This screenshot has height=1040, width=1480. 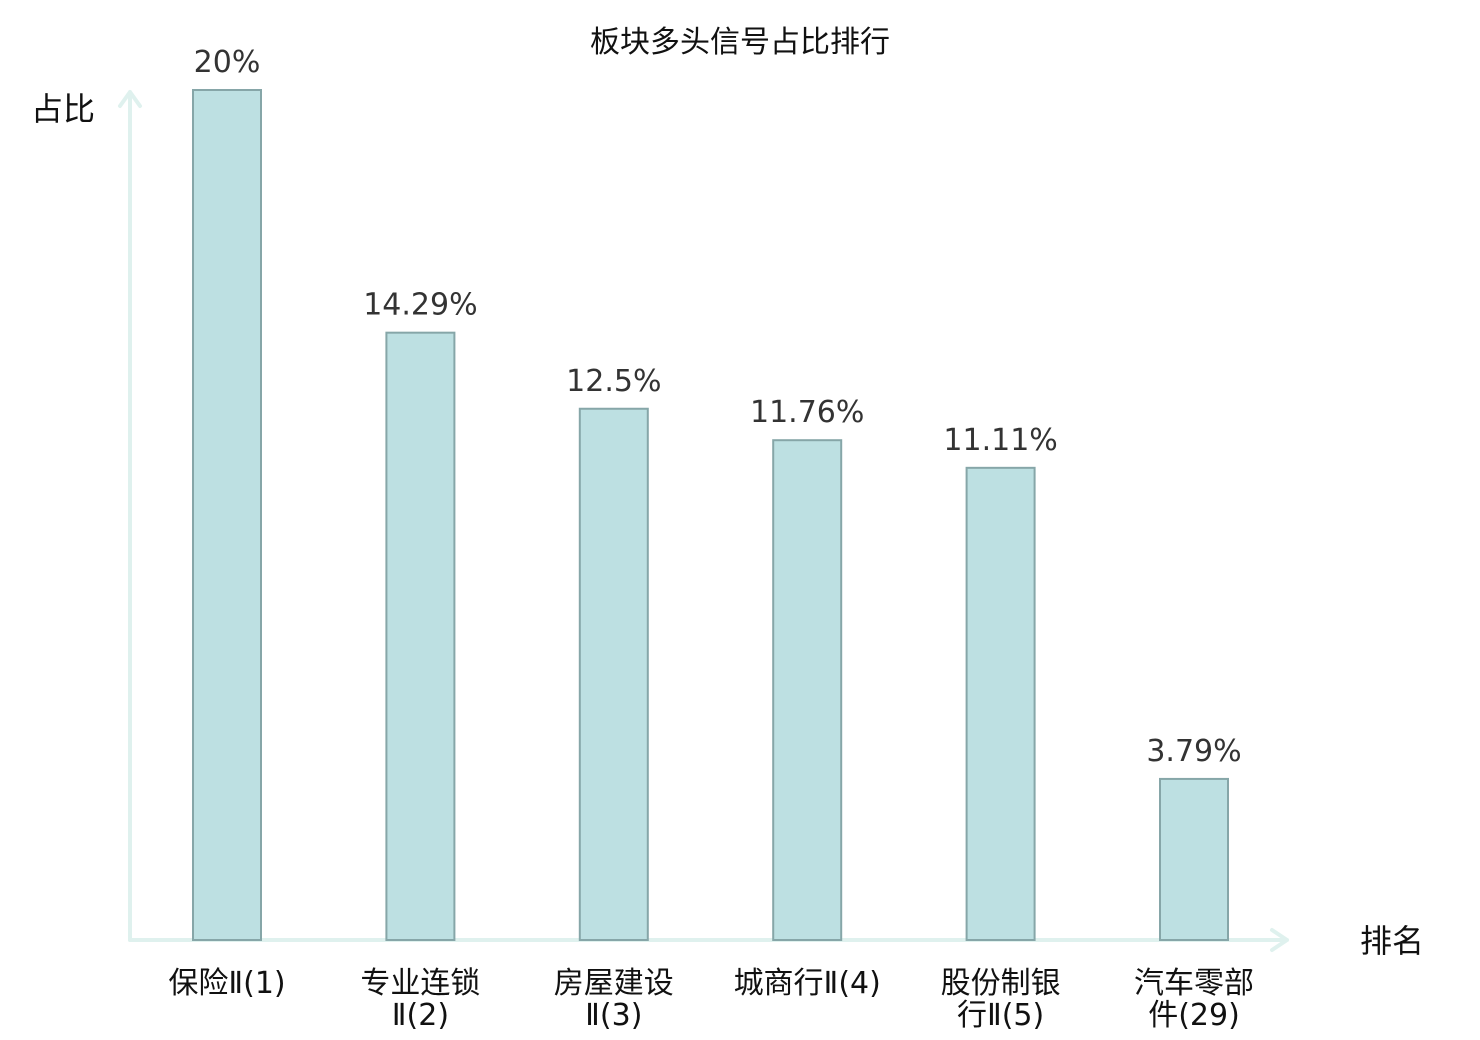 I want to click on value-label-6: 3.79%, so click(x=1193, y=751).